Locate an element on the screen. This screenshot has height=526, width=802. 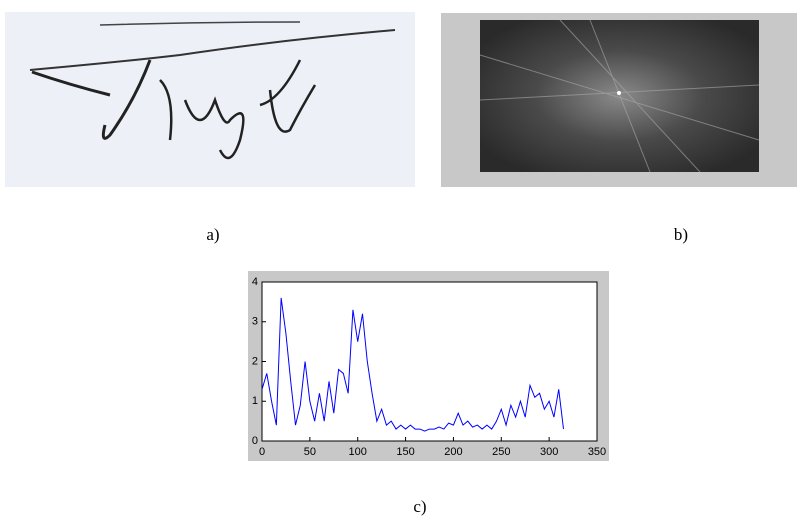
panel-label: c) is located at coordinates (419, 506).